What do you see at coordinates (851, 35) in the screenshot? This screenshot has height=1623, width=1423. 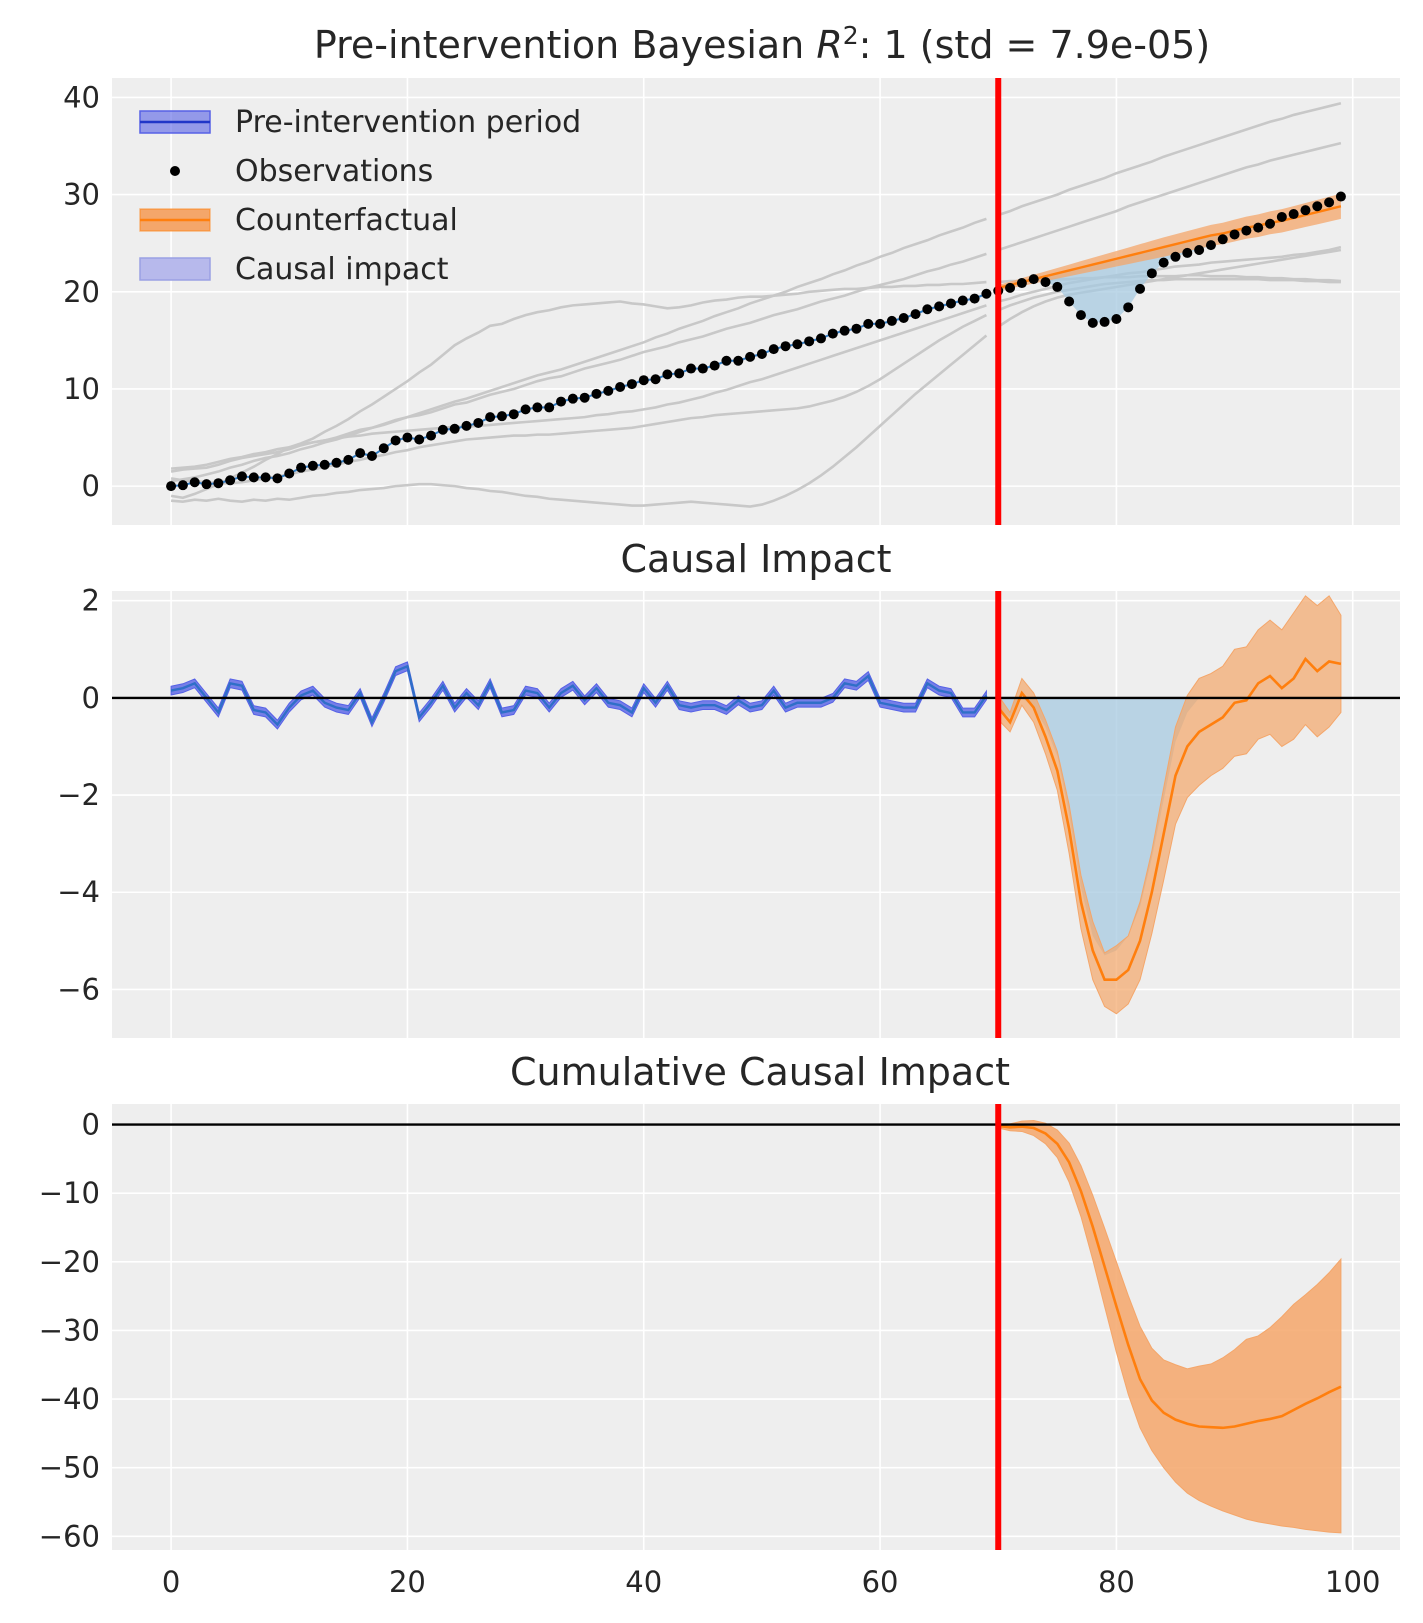 I see `title-superscript: 2` at bounding box center [851, 35].